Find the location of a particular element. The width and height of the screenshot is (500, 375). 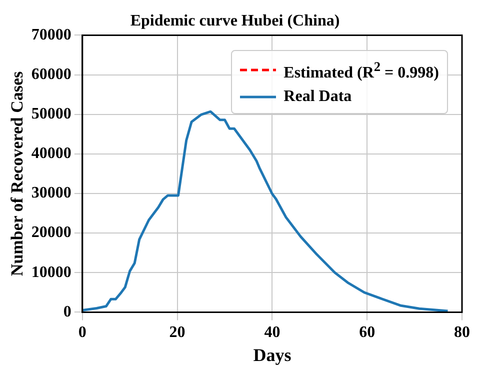

y-tick-label: 50000 is located at coordinates (51, 113).